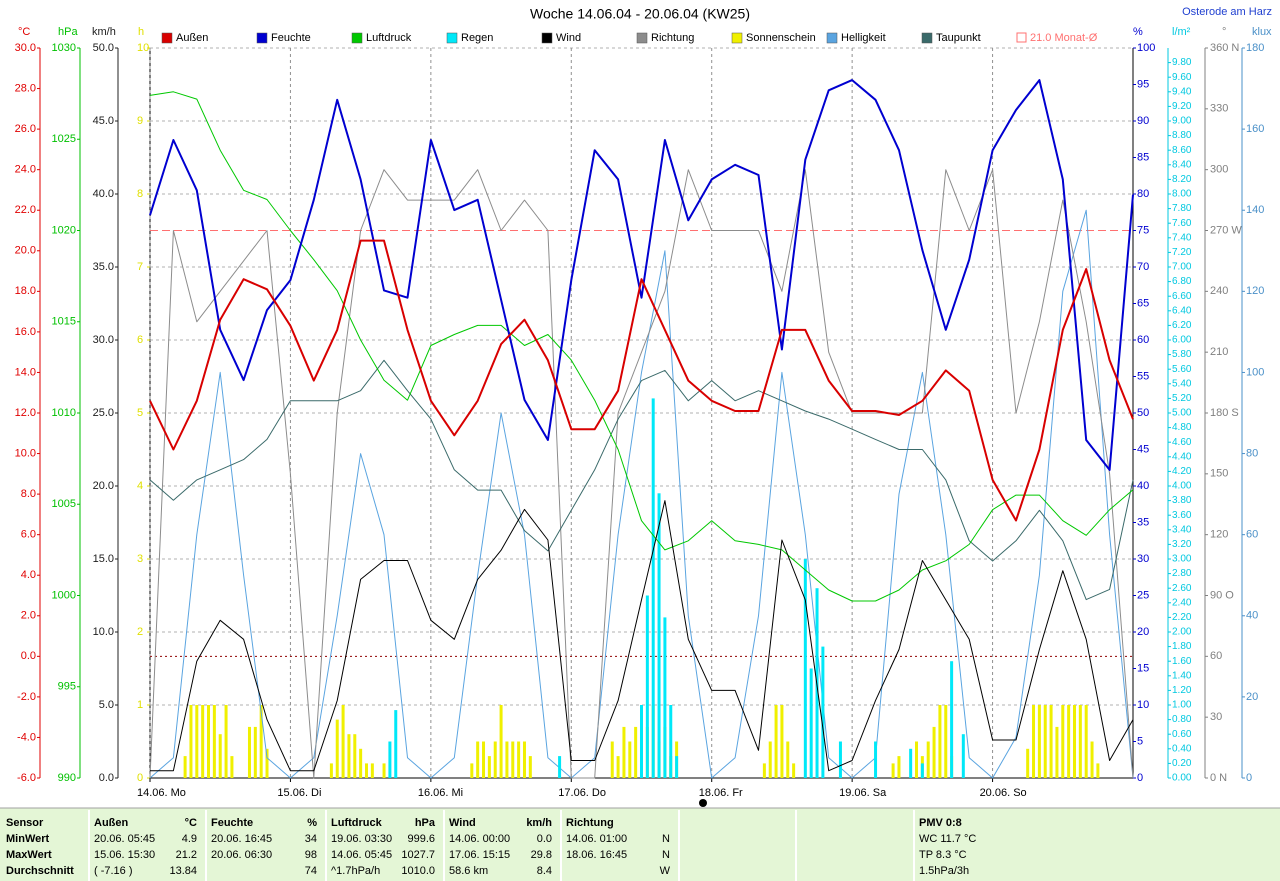 The width and height of the screenshot is (1280, 881). What do you see at coordinates (1143, 413) in the screenshot?
I see `y-tick-label: 50` at bounding box center [1143, 413].